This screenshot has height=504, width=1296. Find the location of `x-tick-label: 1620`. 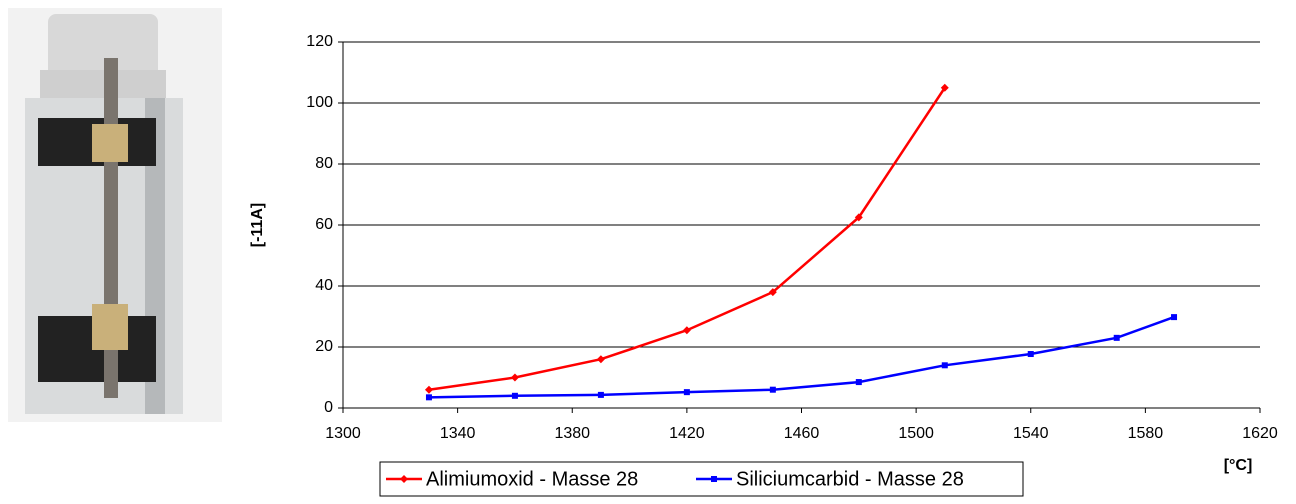

x-tick-label: 1620 is located at coordinates (1260, 433).